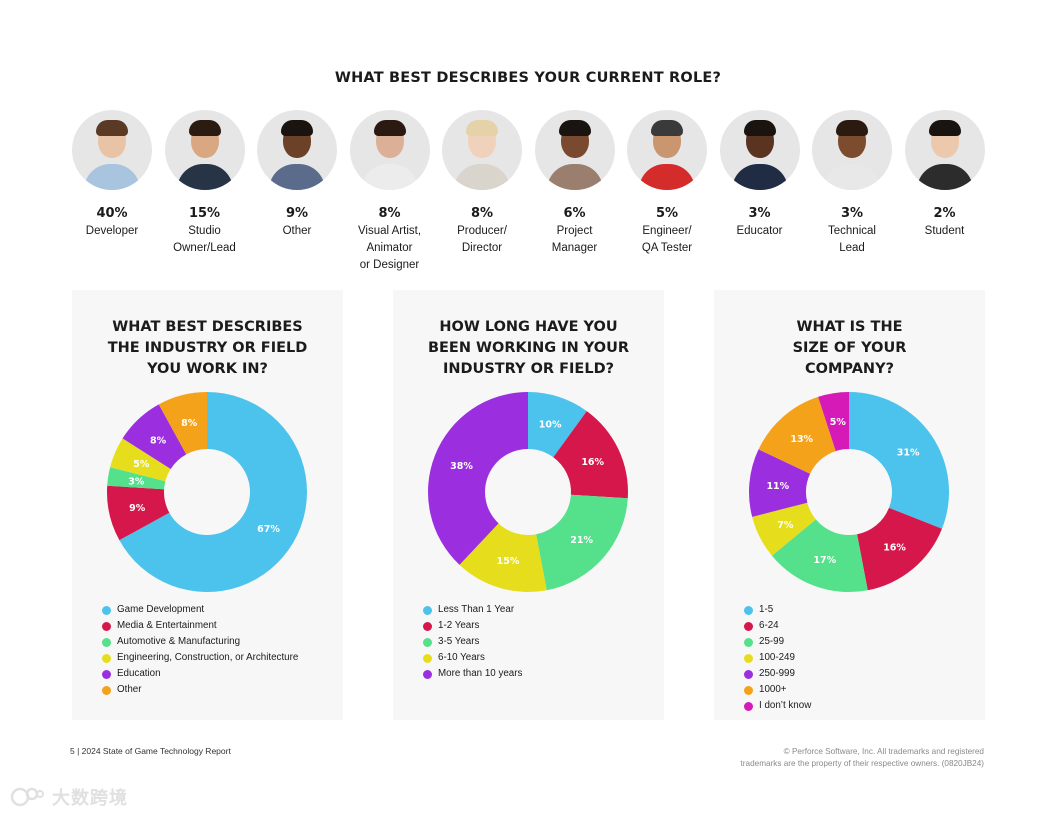  What do you see at coordinates (777, 657) in the screenshot?
I see `legend-label: 100-249` at bounding box center [777, 657].